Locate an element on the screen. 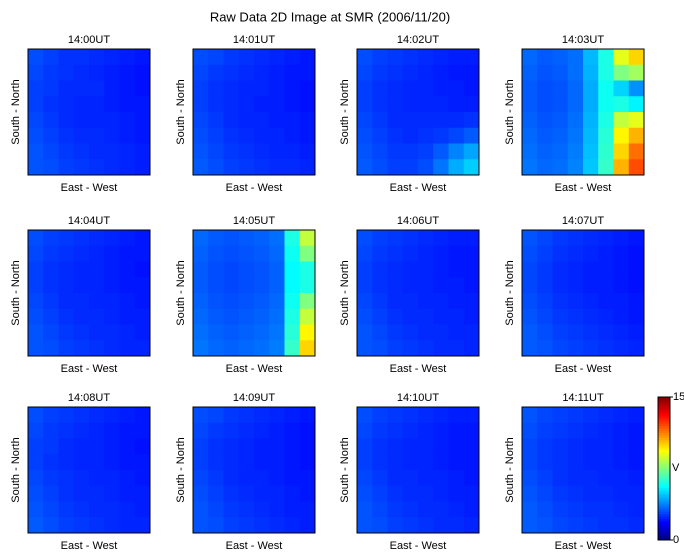 This screenshot has width=684, height=552. y-axis-label: South - North is located at coordinates (181, 469).